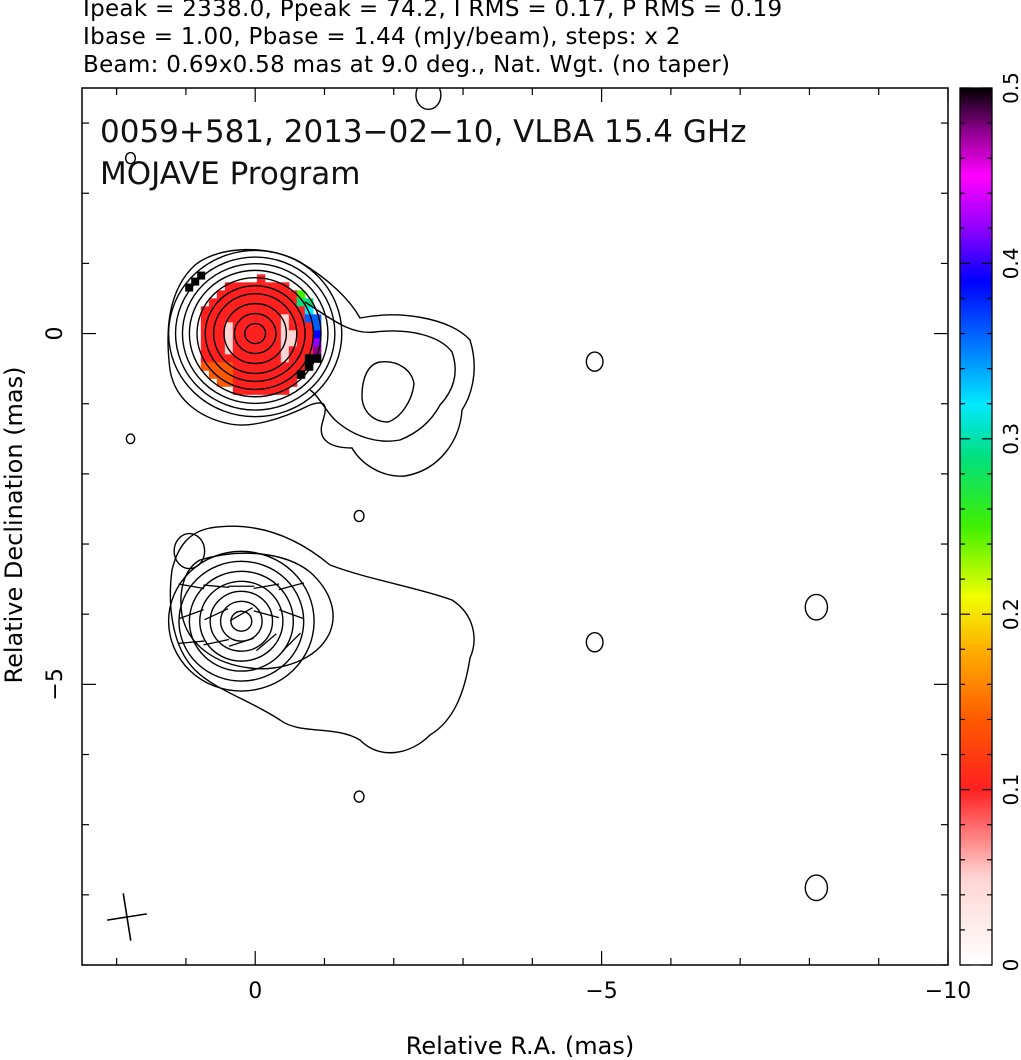 The width and height of the screenshot is (1021, 1060). I want to click on upper-jet-contour, so click(321, 362).